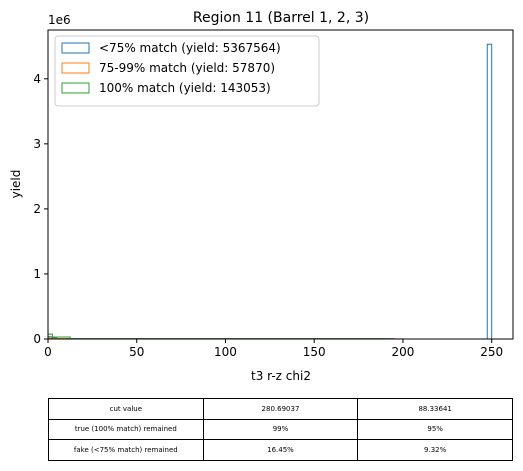 This screenshot has width=523, height=471. Describe the element at coordinates (48, 352) in the screenshot. I see `x-tick-label: 0` at that location.